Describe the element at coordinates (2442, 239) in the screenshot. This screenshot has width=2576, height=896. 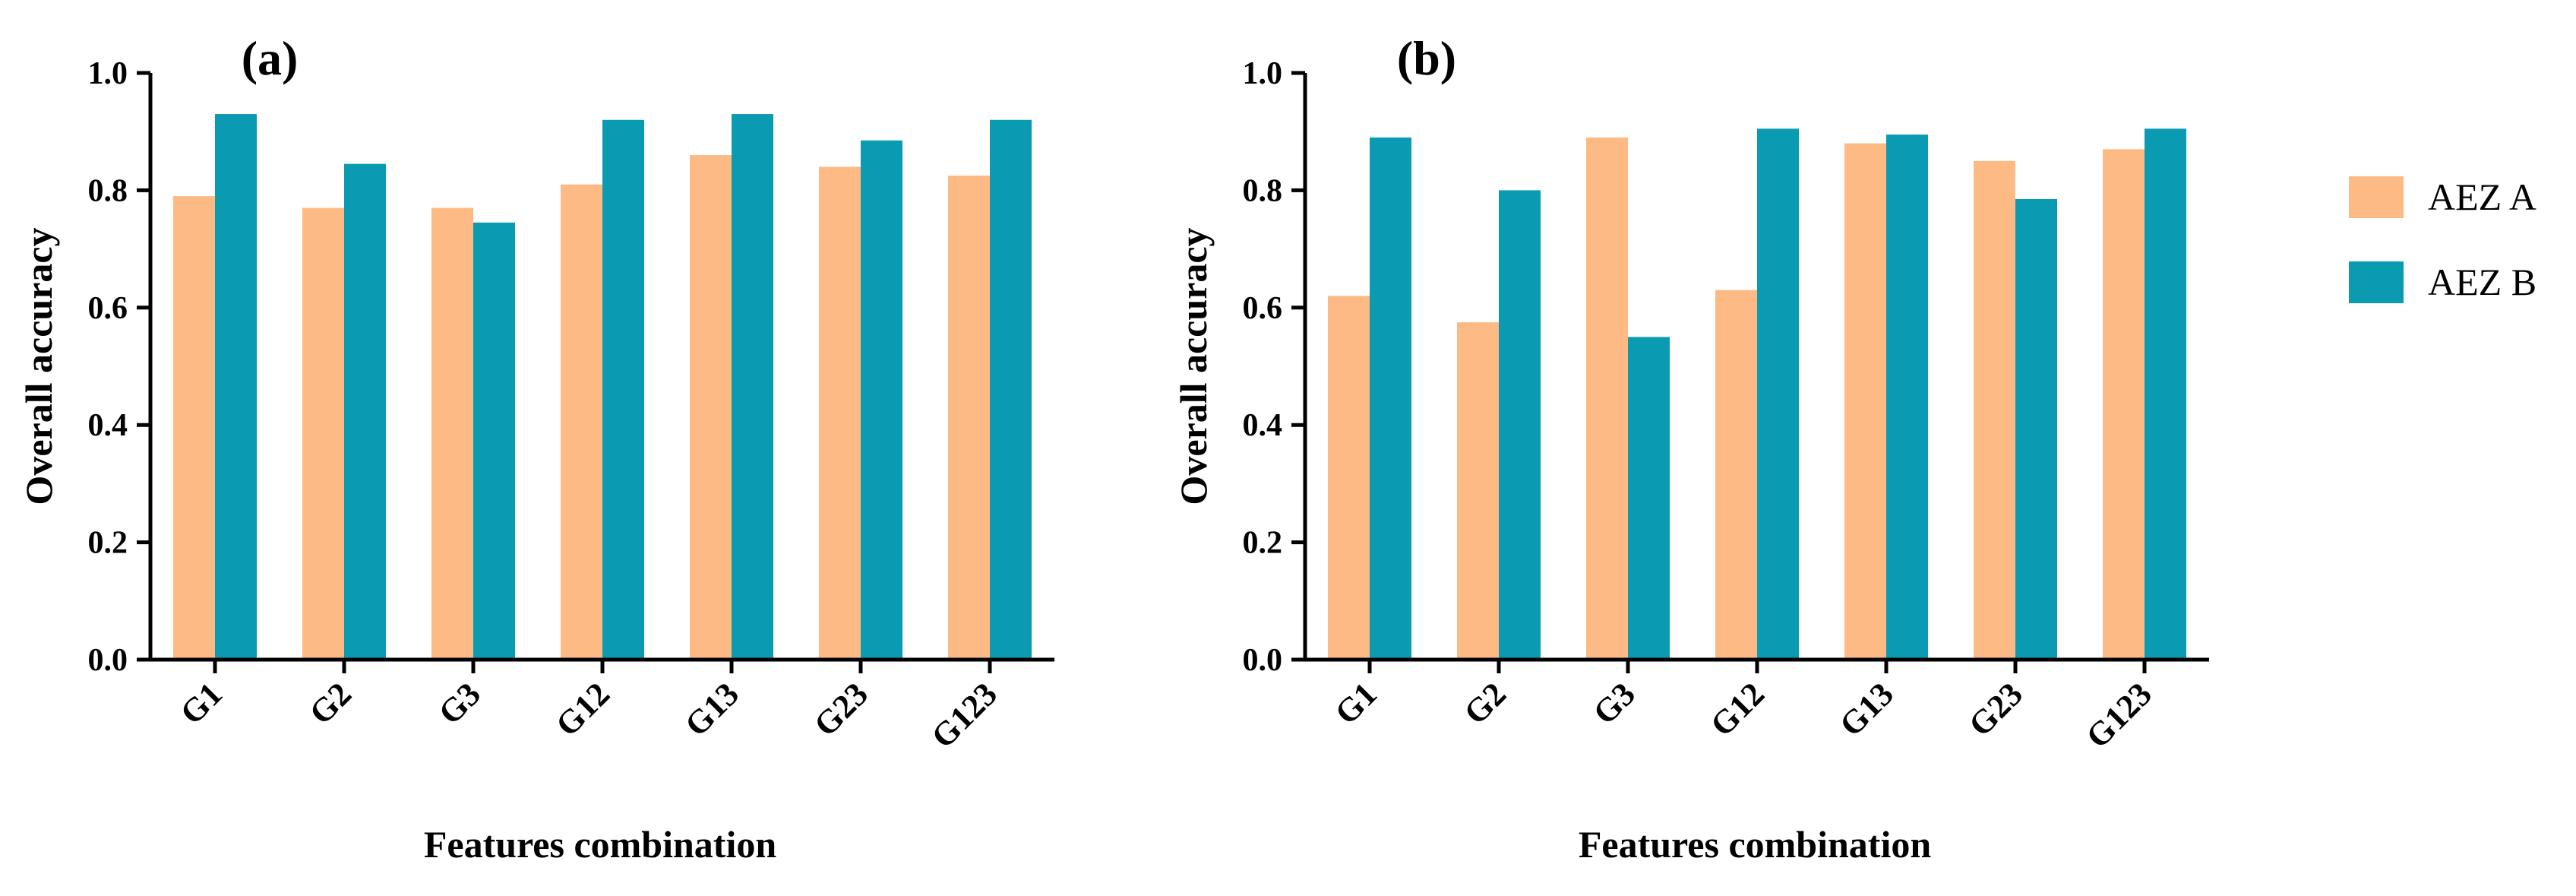
I see `legend: AEZ A AEZ B` at that location.